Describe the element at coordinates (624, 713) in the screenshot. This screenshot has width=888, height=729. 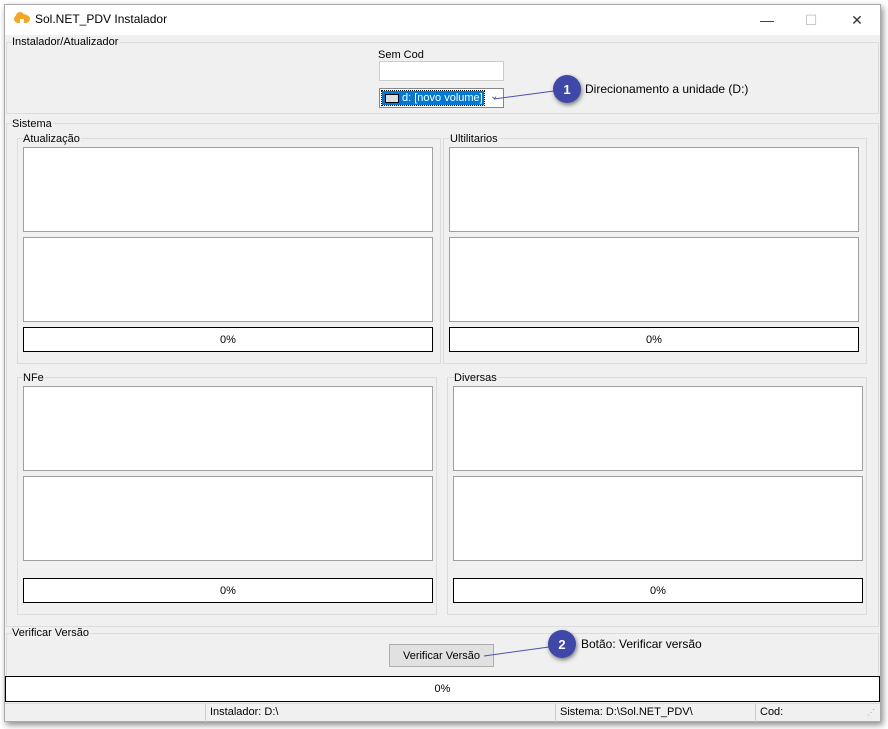
I see `status-system: Sistema: D:\Sol.NET_PDV\` at that location.